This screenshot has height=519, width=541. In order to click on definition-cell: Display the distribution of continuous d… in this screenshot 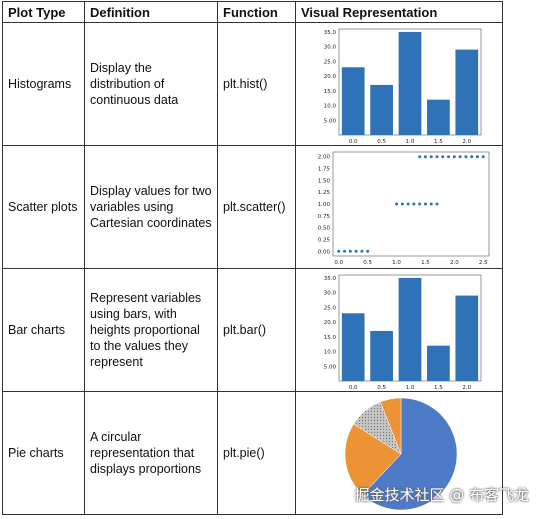, I will do `click(151, 84)`.